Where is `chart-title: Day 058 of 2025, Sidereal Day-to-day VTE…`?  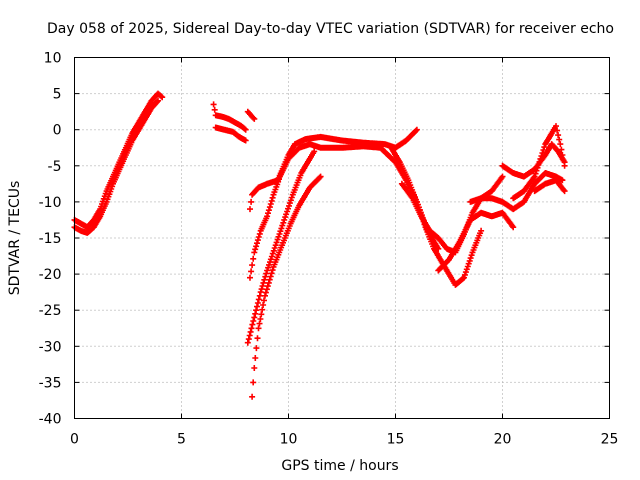
chart-title: Day 058 of 2025, Sidereal Day-to-day VTE… is located at coordinates (330, 29).